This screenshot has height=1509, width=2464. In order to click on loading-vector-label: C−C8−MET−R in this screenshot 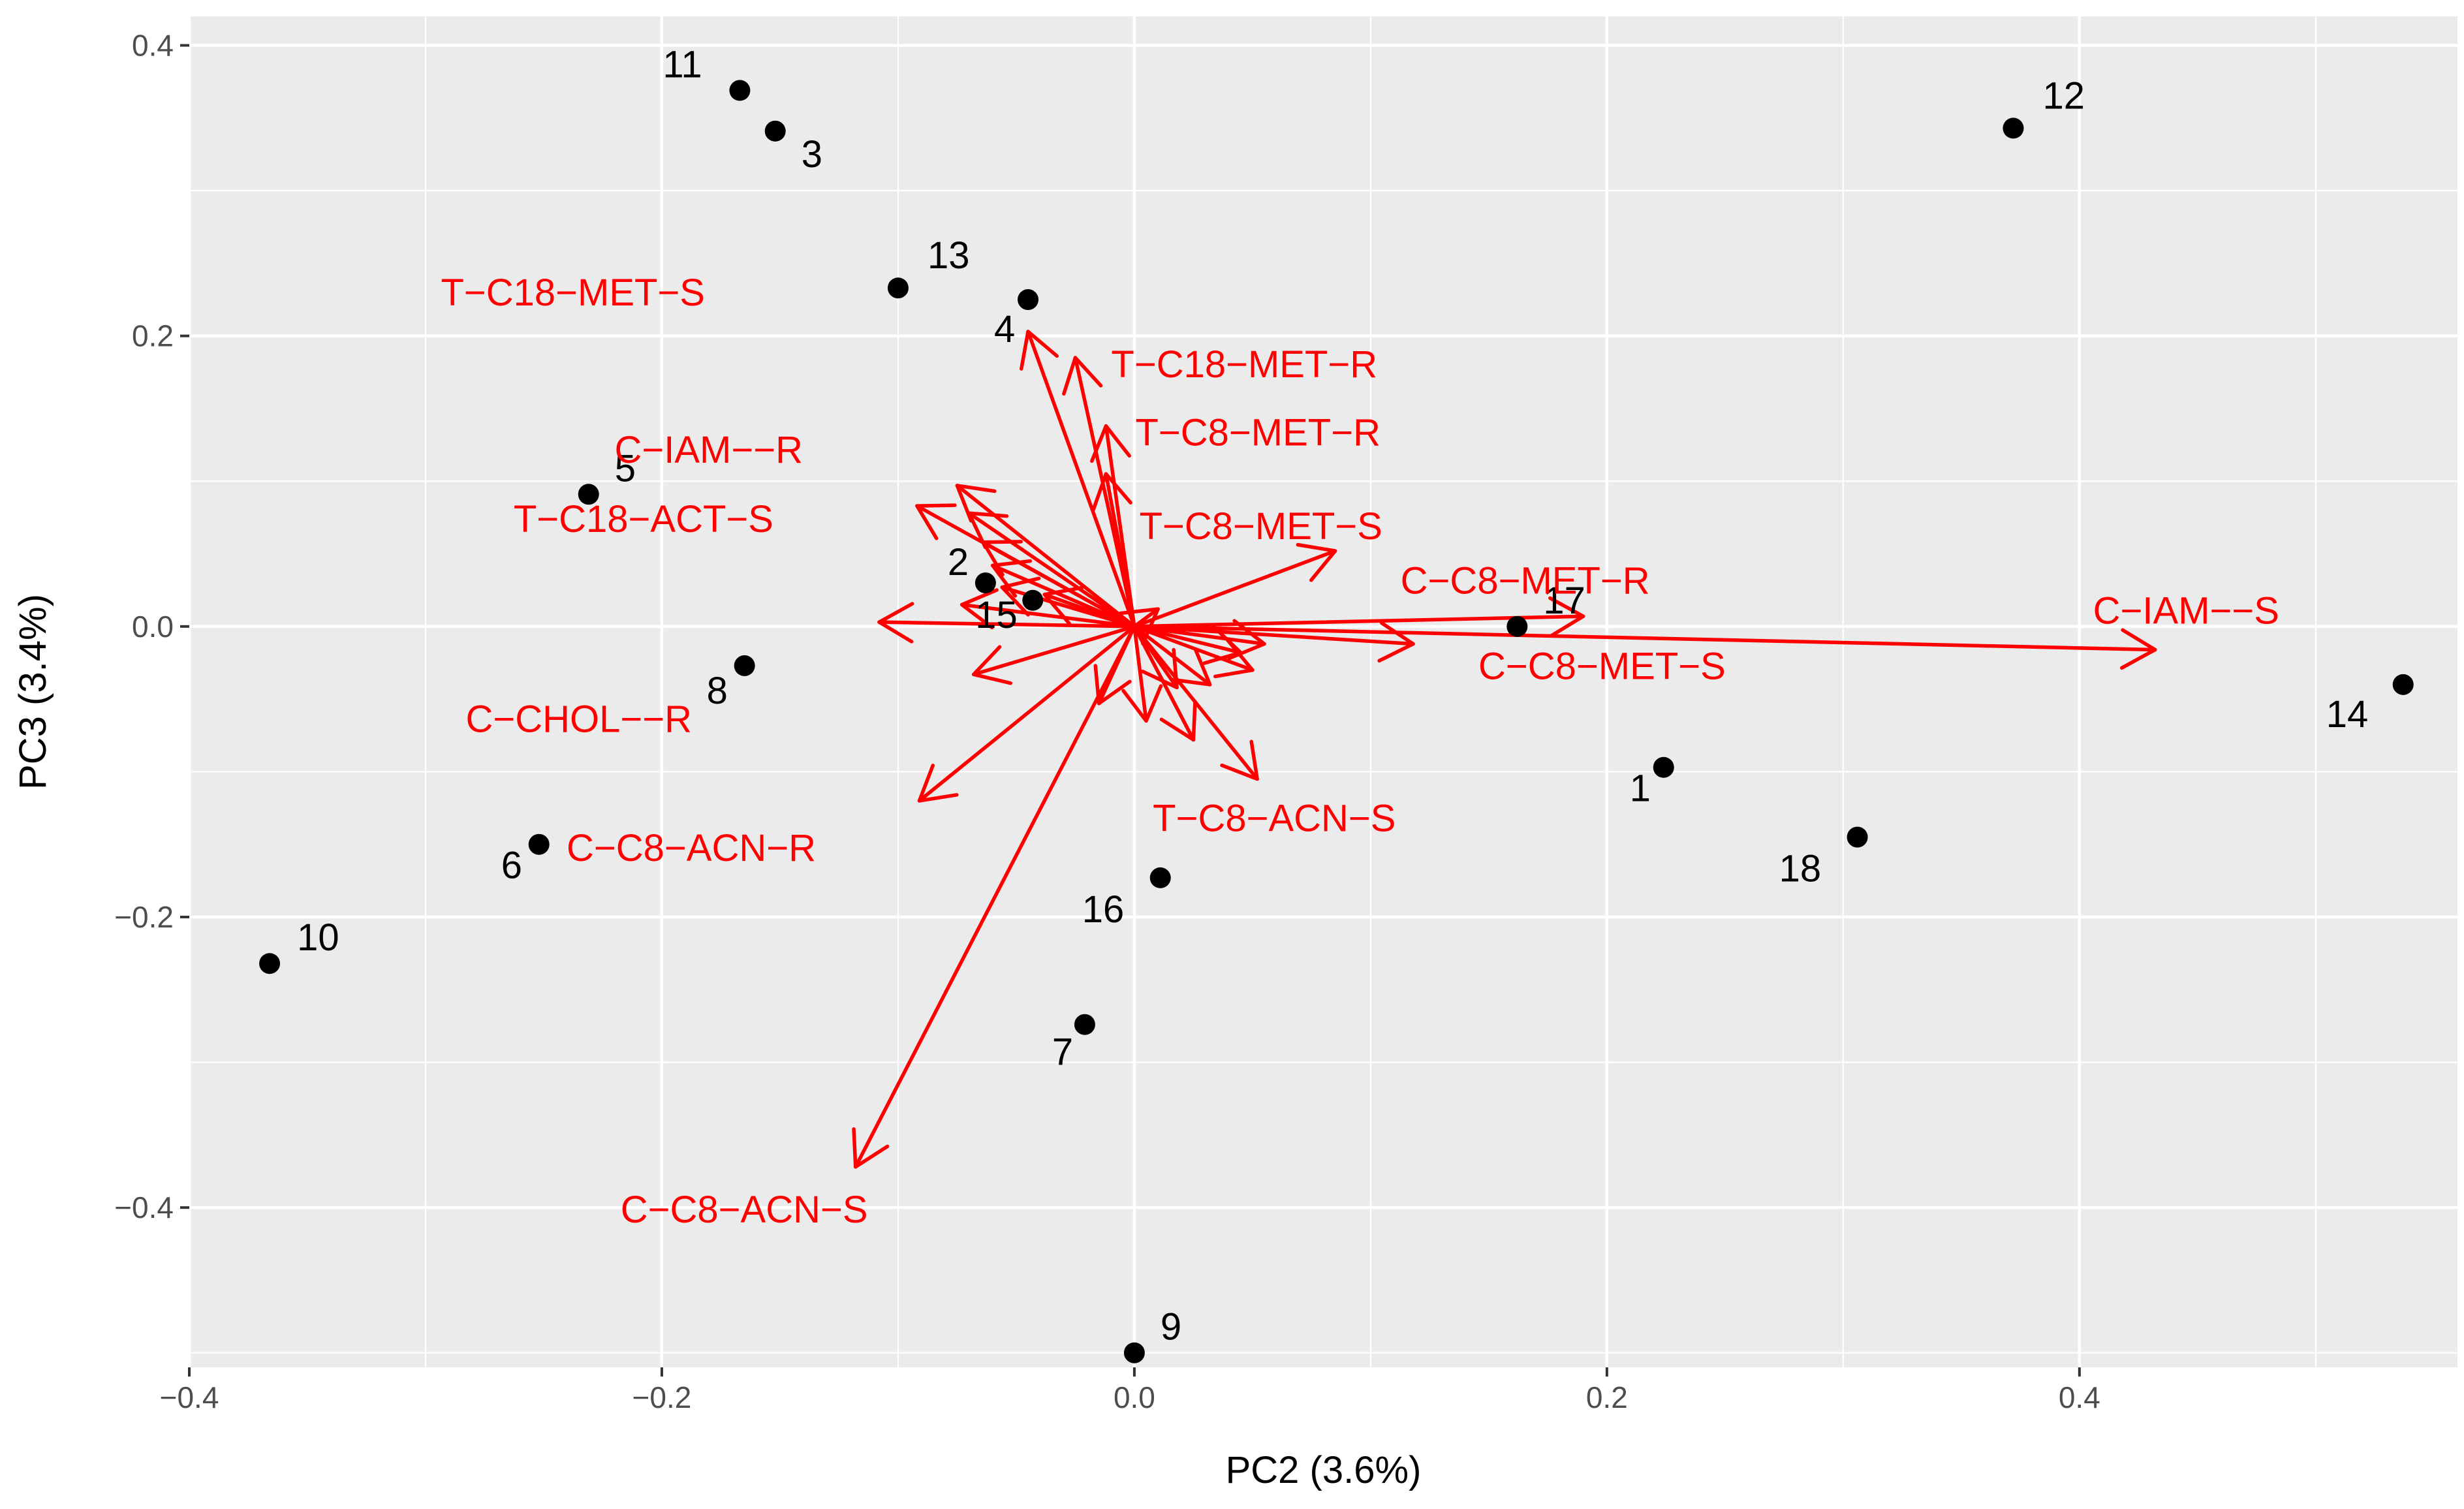, I will do `click(1525, 580)`.